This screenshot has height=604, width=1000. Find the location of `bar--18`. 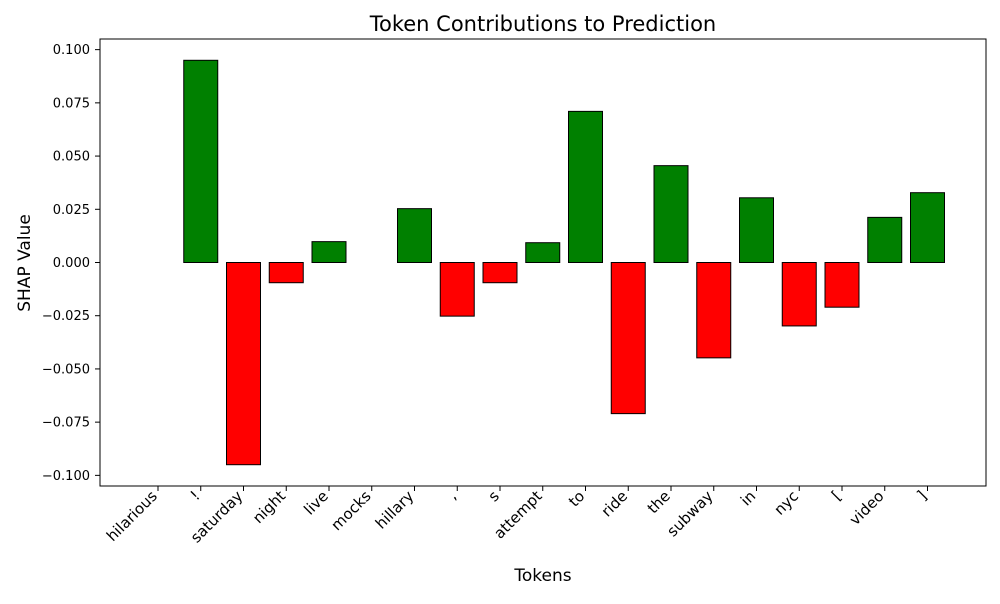

bar--18 is located at coordinates (927, 227).